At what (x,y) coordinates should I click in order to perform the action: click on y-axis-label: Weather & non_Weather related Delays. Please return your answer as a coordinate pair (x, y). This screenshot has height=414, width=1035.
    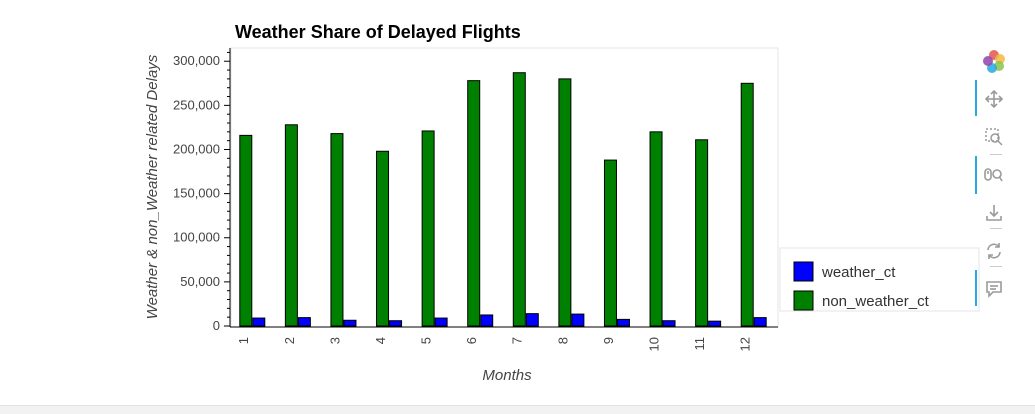
    Looking at the image, I should click on (152, 186).